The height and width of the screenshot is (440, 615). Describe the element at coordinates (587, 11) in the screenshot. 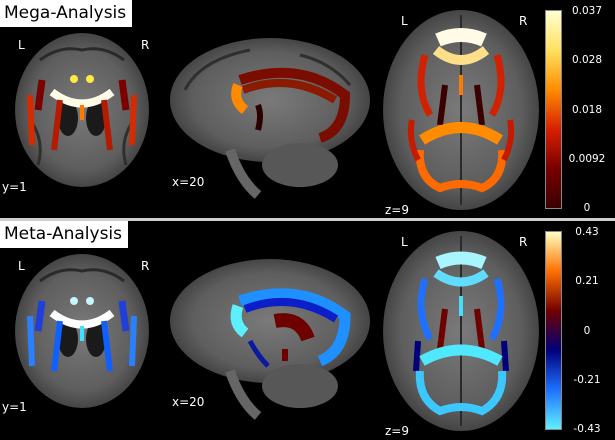

I see `colorbar-tick: 0.037` at that location.